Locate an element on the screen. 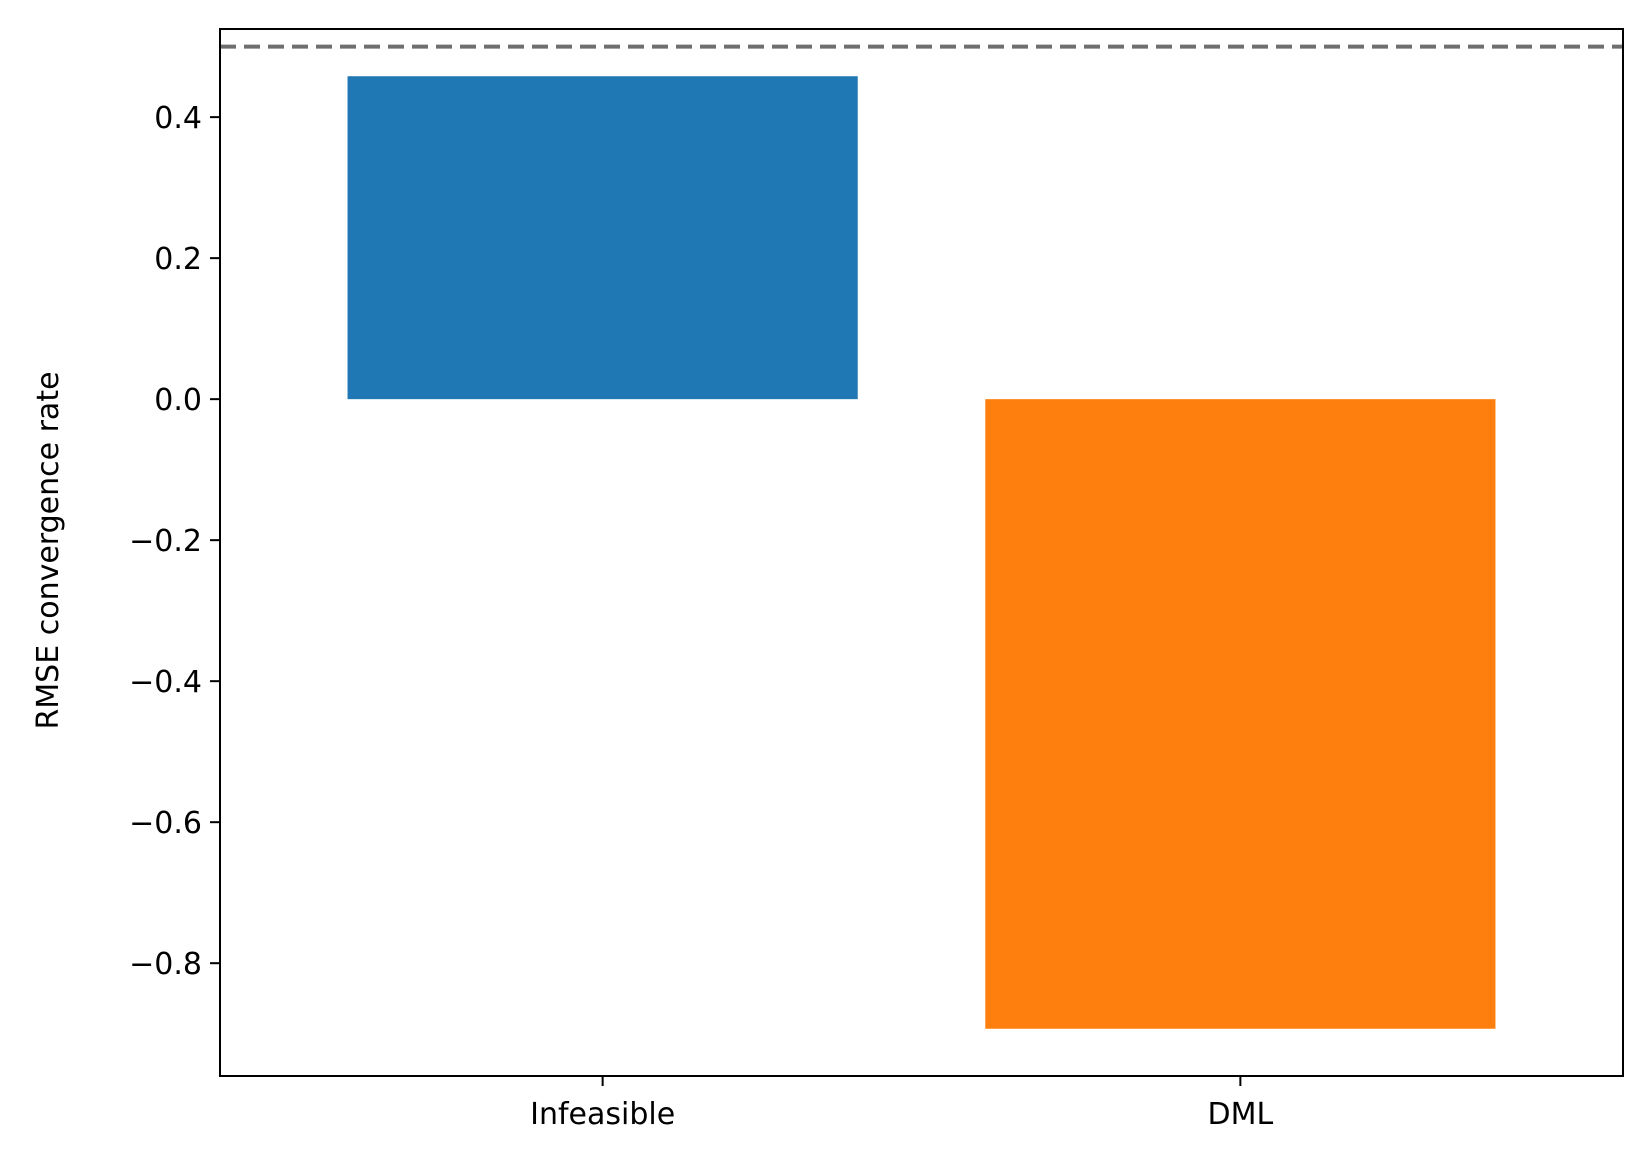 This screenshot has height=1170, width=1644. y-axis-ticks: 0.4 0.2 0.0 −0.2 −0.4 −0.6 −0.8 is located at coordinates (174, 541).